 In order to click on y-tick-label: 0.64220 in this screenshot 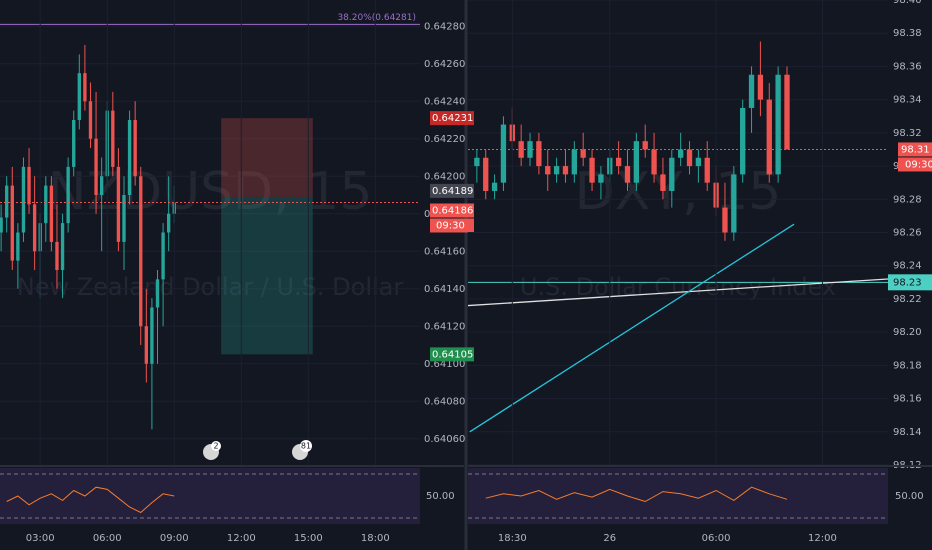, I will do `click(444, 139)`.